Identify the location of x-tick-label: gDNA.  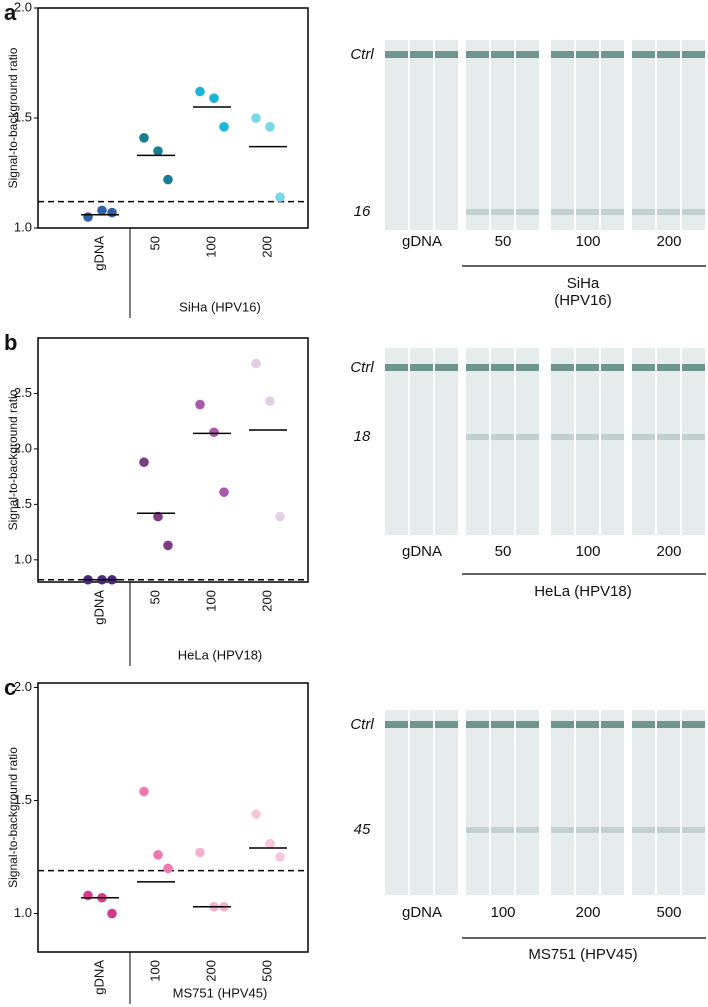
(98, 607).